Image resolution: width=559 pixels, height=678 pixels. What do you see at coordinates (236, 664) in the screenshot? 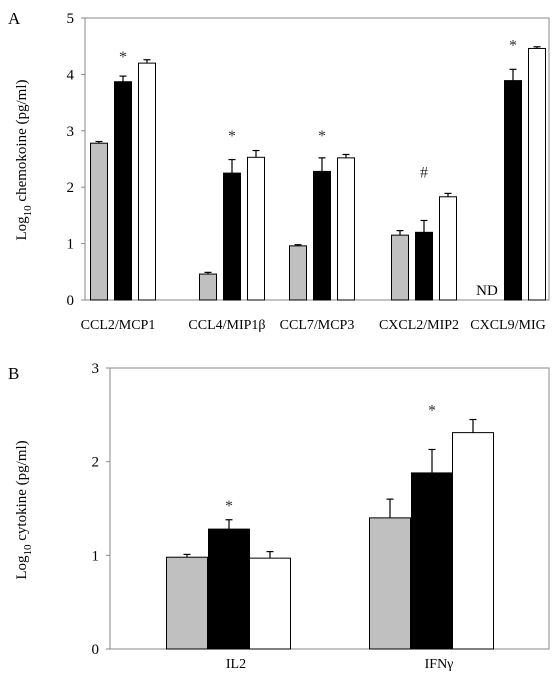
I see `category-label: IL2` at bounding box center [236, 664].